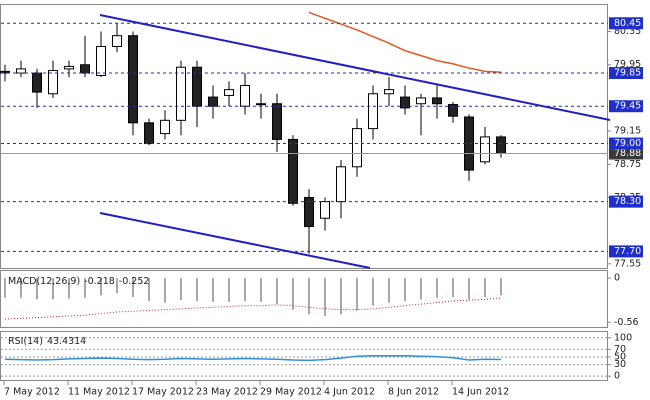 The height and width of the screenshot is (400, 650). Describe the element at coordinates (25, 341) in the screenshot. I see `indicator-value: RSI(14)` at that location.